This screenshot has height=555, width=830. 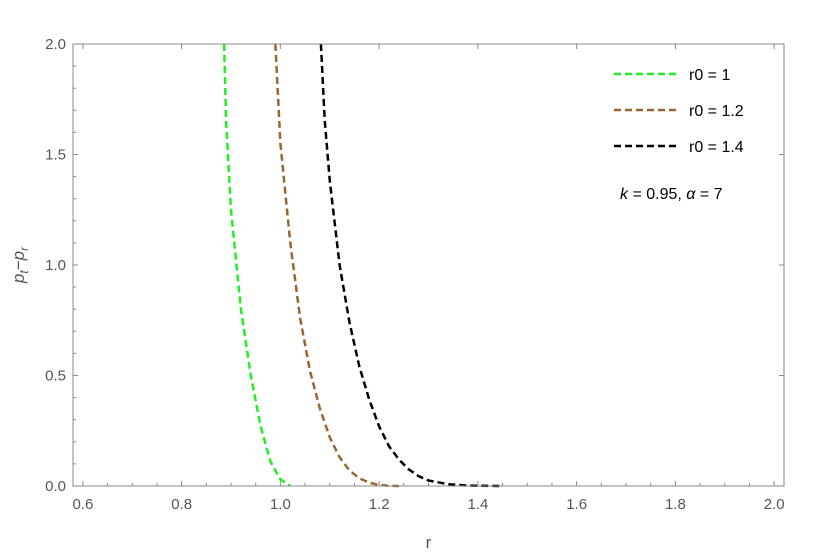 What do you see at coordinates (181, 504) in the screenshot?
I see `x-tick-label: 0.8` at bounding box center [181, 504].